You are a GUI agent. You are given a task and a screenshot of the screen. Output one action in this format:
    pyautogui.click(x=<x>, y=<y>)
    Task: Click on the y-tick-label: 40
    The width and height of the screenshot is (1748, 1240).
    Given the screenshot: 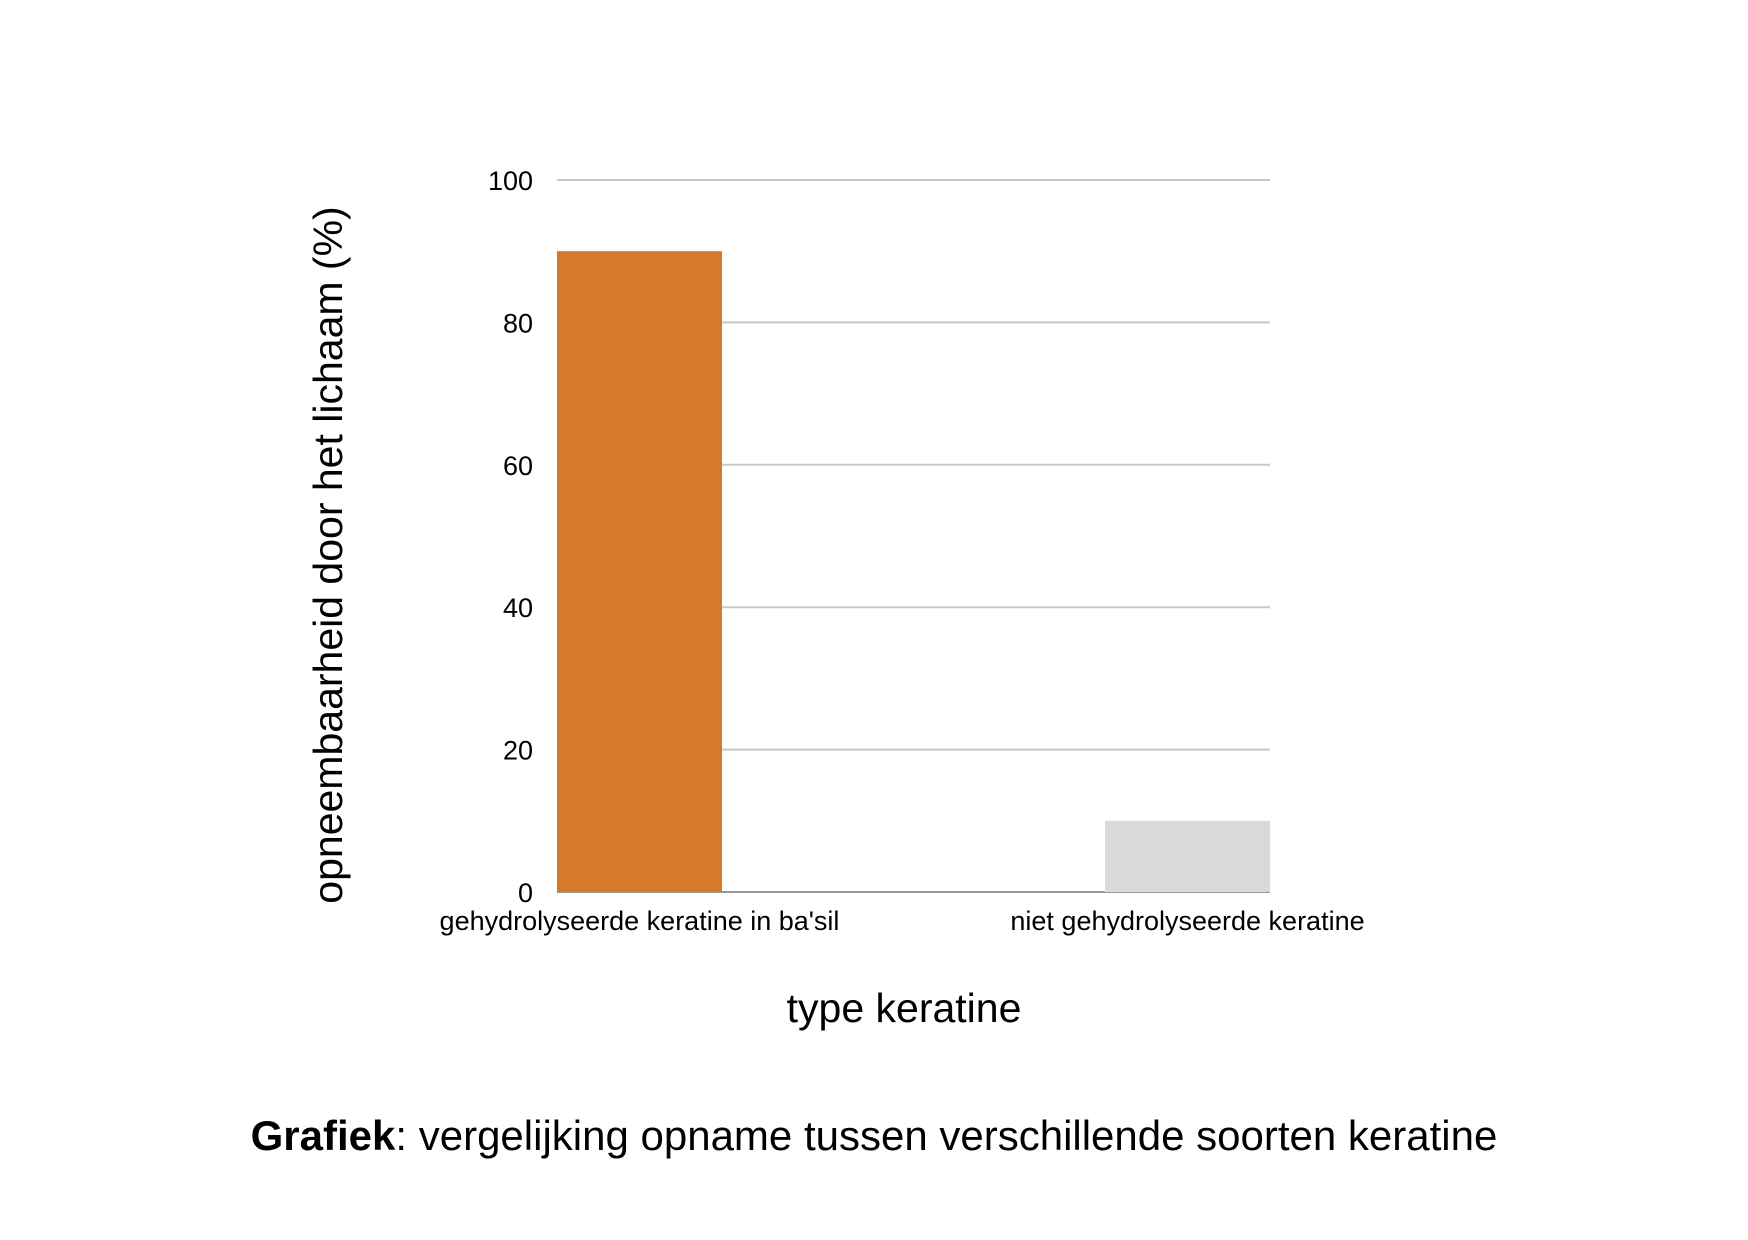 What is the action you would take?
    pyautogui.click(x=518, y=608)
    